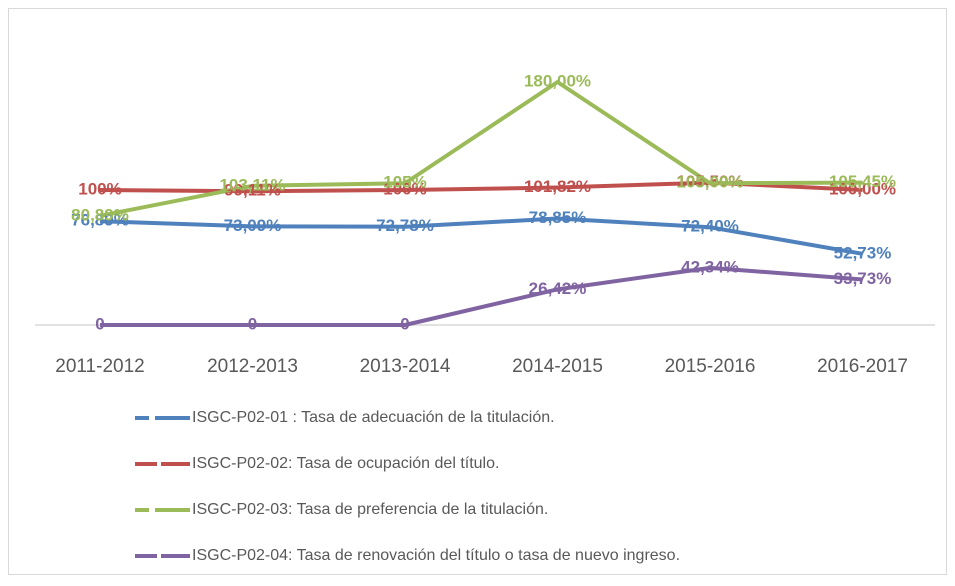 The width and height of the screenshot is (955, 586). Describe the element at coordinates (252, 190) in the screenshot. I see `data-label: 99,11%` at that location.